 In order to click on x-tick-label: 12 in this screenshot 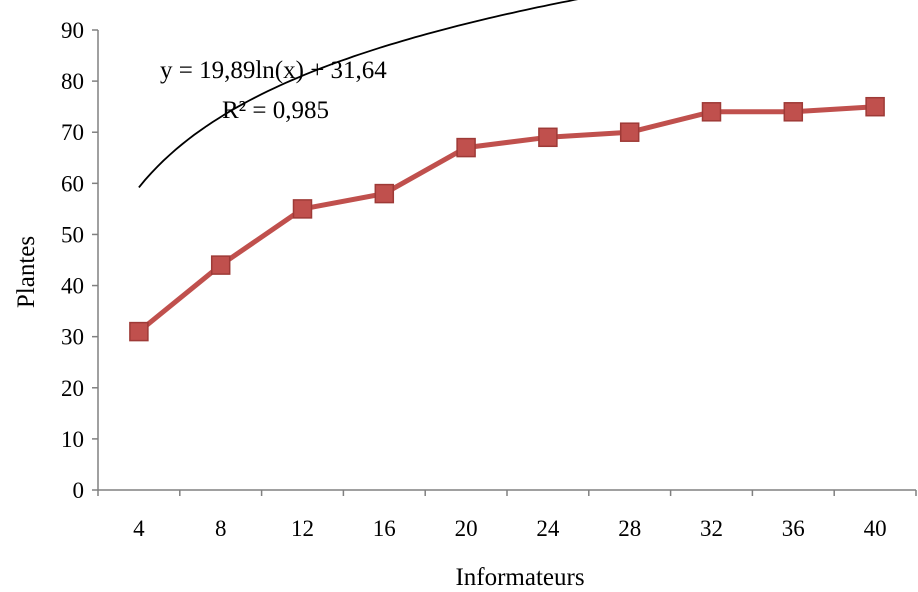, I will do `click(302, 528)`.